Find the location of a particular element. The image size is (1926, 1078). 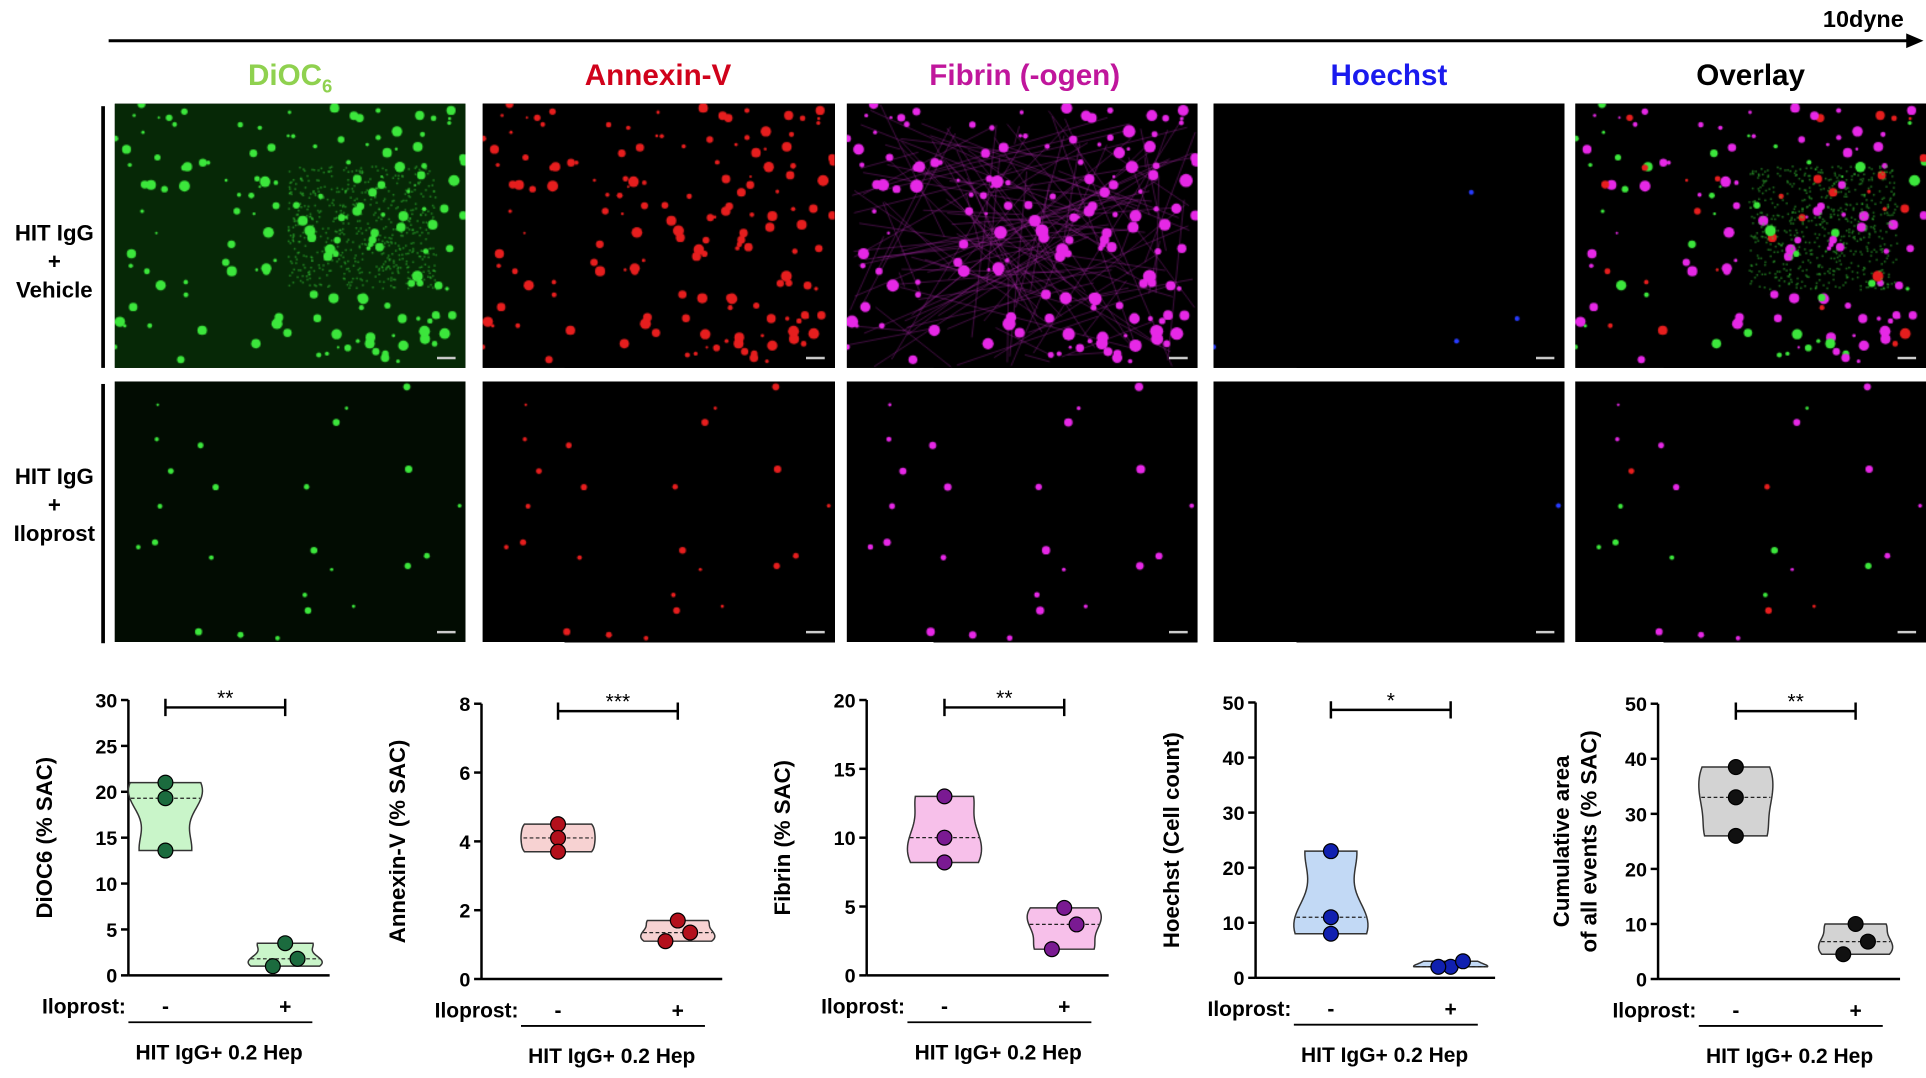

y-axis-label-line: Fibrin (% SAC) is located at coordinates (782, 838).